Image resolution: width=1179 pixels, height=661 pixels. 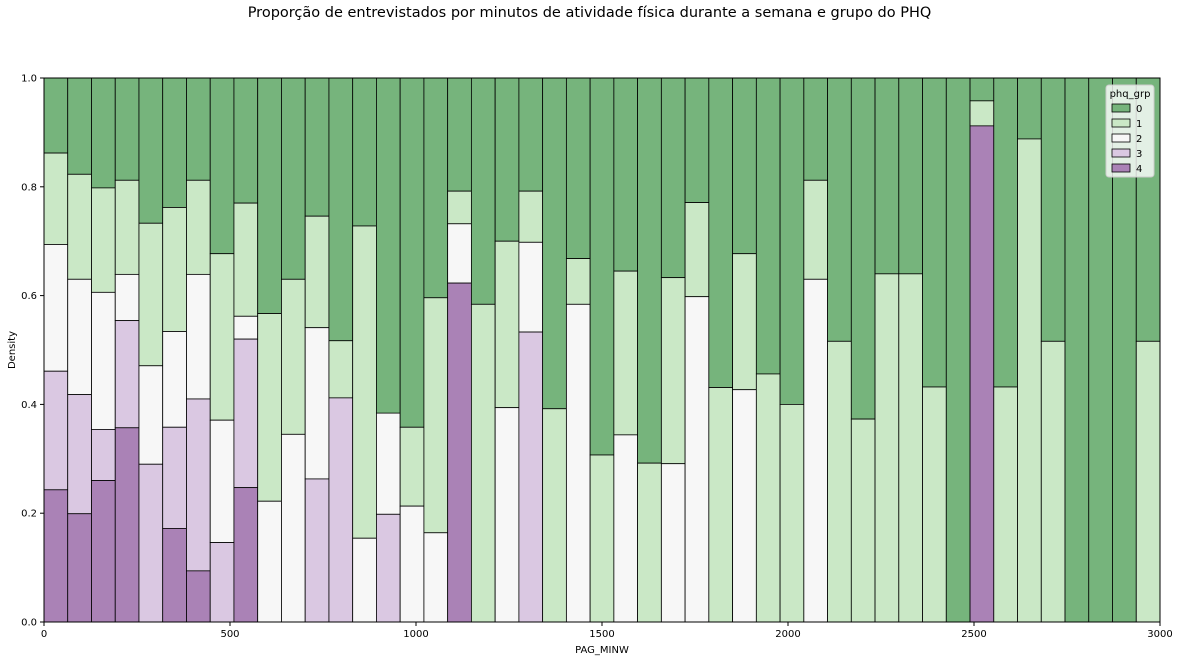 I want to click on legend-label-3: 3, so click(x=1139, y=154).